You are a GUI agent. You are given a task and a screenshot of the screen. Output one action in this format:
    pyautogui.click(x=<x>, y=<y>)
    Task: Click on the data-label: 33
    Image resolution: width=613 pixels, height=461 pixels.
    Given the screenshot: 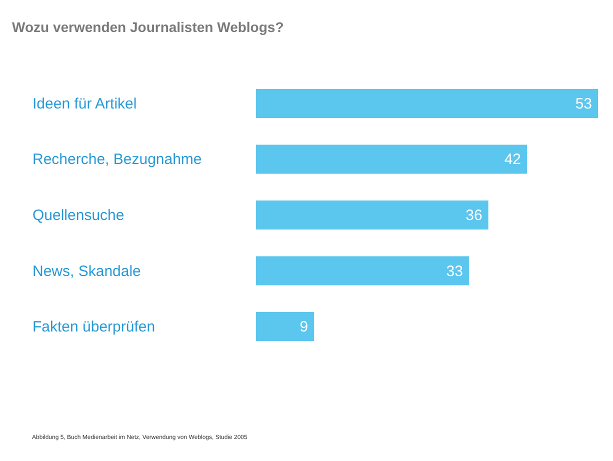 What is the action you would take?
    pyautogui.click(x=454, y=271)
    